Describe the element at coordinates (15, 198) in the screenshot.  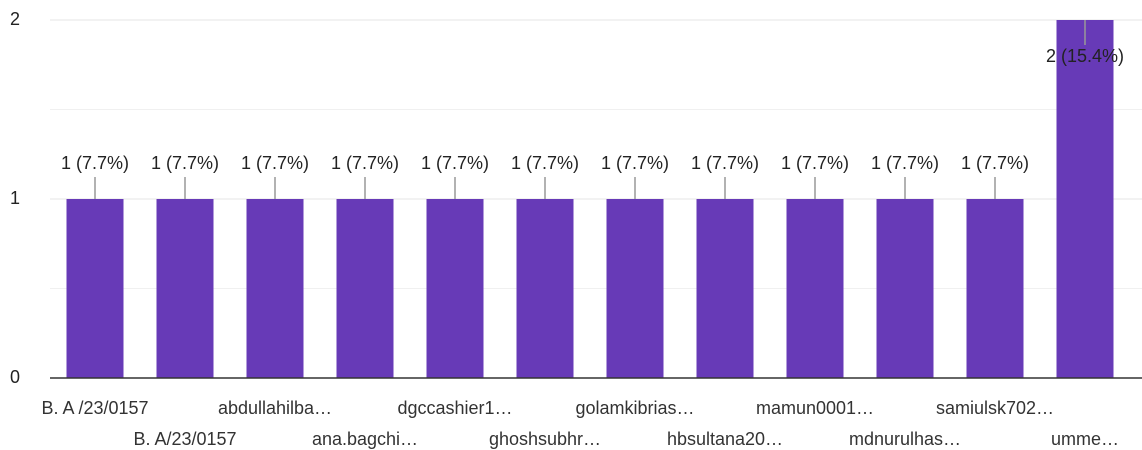
I see `y-tick-label: 1` at that location.